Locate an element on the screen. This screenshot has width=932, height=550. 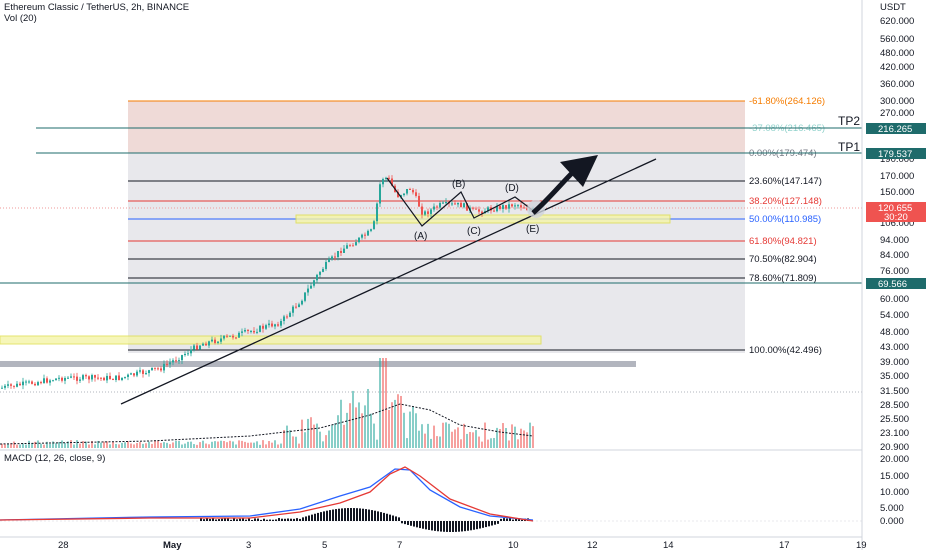
support-price-tag is located at coordinates (896, 283).